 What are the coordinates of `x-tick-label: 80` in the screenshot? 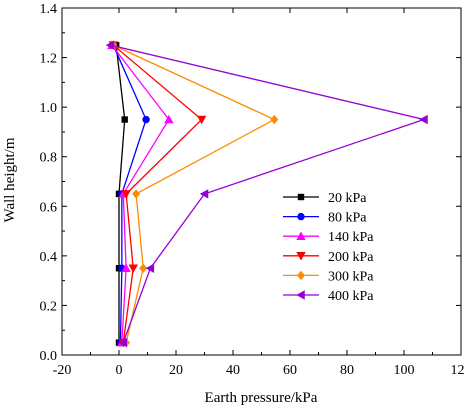 It's located at (347, 370).